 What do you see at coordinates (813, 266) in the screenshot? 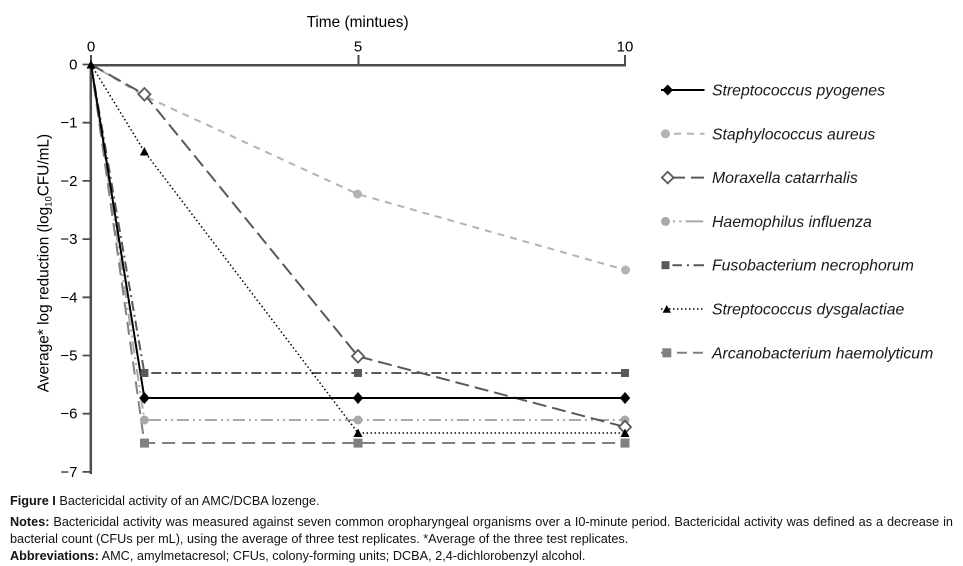
I see `svg-text: Fusobacterium necrophorum` at bounding box center [813, 266].